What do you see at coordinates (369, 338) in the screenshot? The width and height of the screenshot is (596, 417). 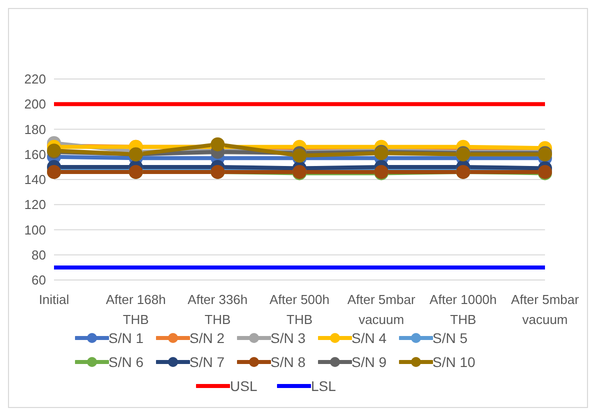 I see `legend-label: S/N 4` at bounding box center [369, 338].